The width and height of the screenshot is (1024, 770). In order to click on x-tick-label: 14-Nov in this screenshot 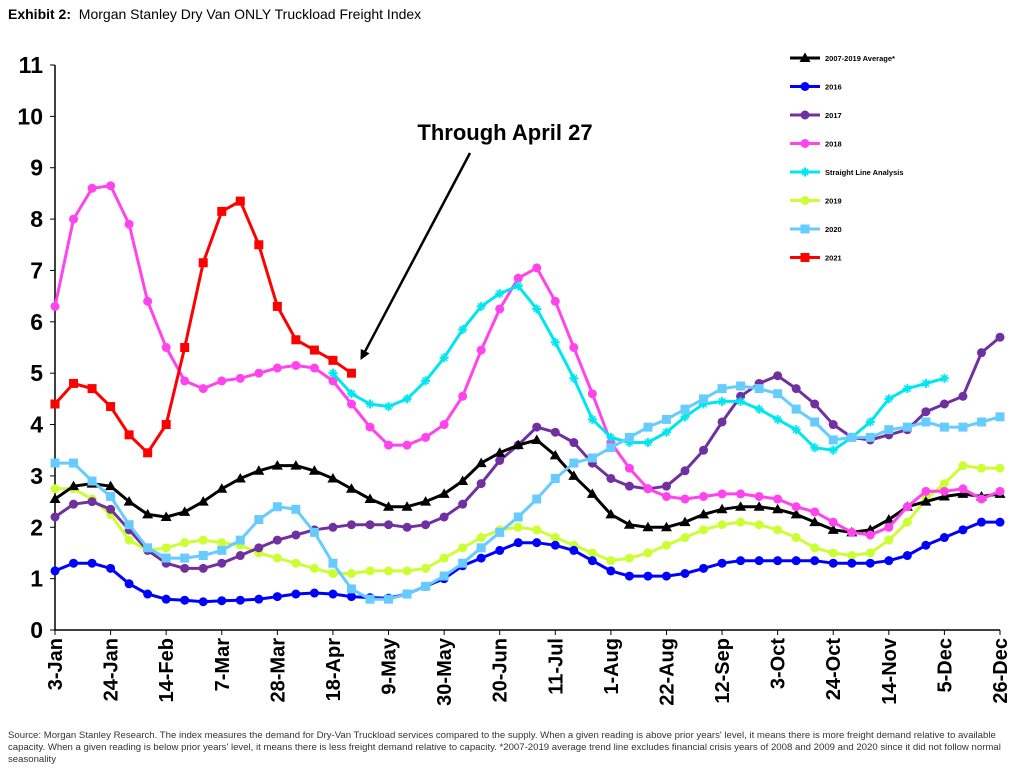, I will do `click(890, 671)`.